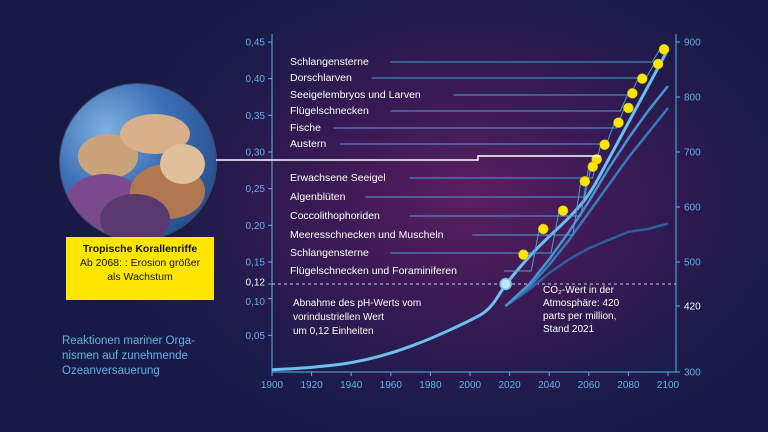  Describe the element at coordinates (581, 303) in the screenshot. I see `co2-note-line: Atmosphäre: 420` at that location.